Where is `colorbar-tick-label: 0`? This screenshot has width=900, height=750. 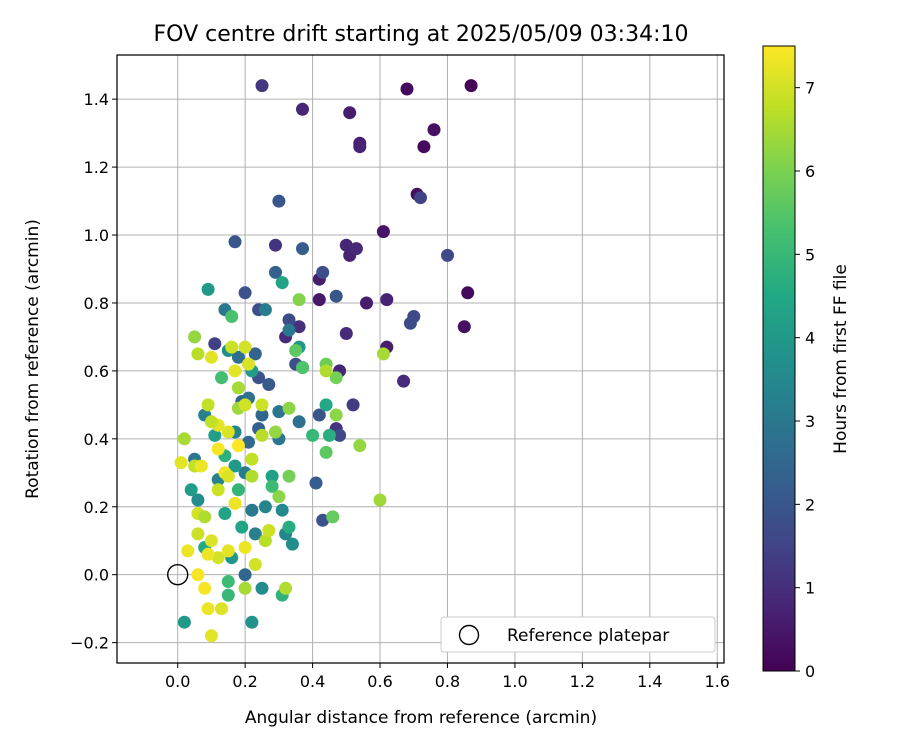
colorbar-tick-label: 0 is located at coordinates (810, 671).